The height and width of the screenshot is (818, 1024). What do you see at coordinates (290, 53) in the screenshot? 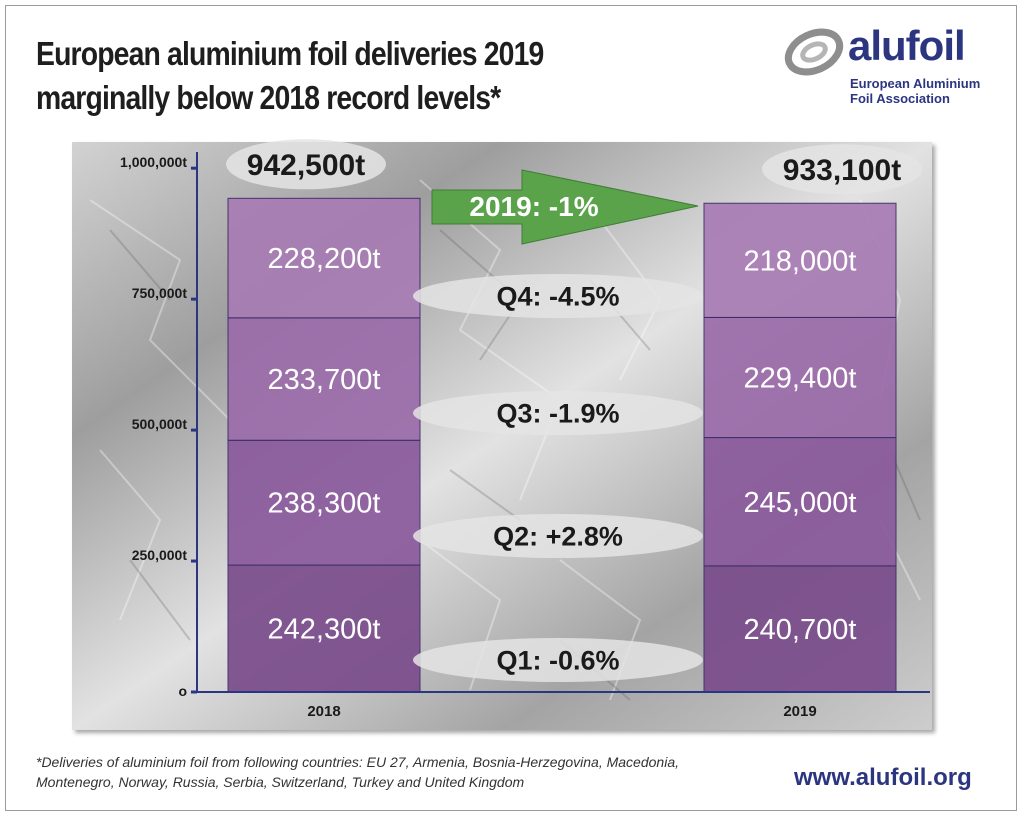
I see `chart-title-line-1: European aluminium foil deliveries 2019` at bounding box center [290, 53].